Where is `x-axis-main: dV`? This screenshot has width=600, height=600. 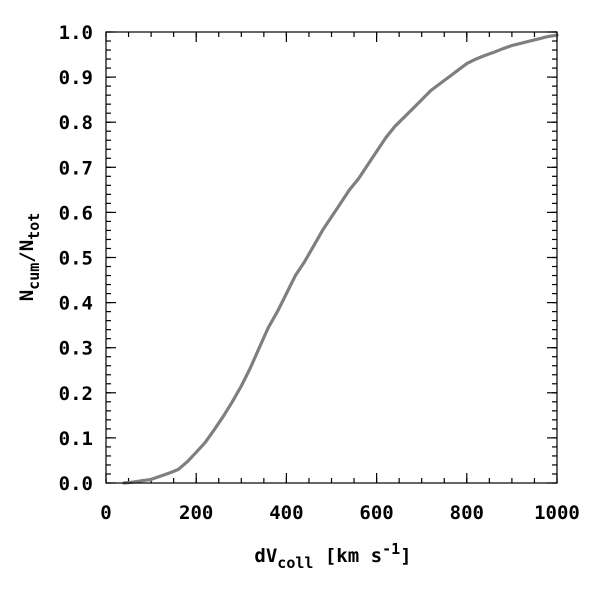 x-axis-main: dV is located at coordinates (265, 556).